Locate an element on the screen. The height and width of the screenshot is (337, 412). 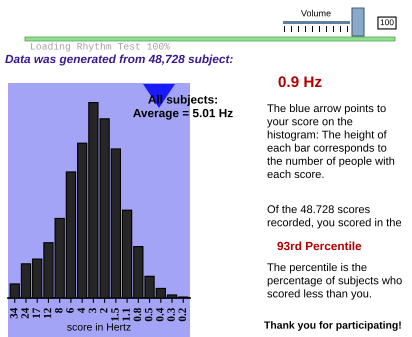
text: 93rd Percentile is located at coordinates (319, 245).